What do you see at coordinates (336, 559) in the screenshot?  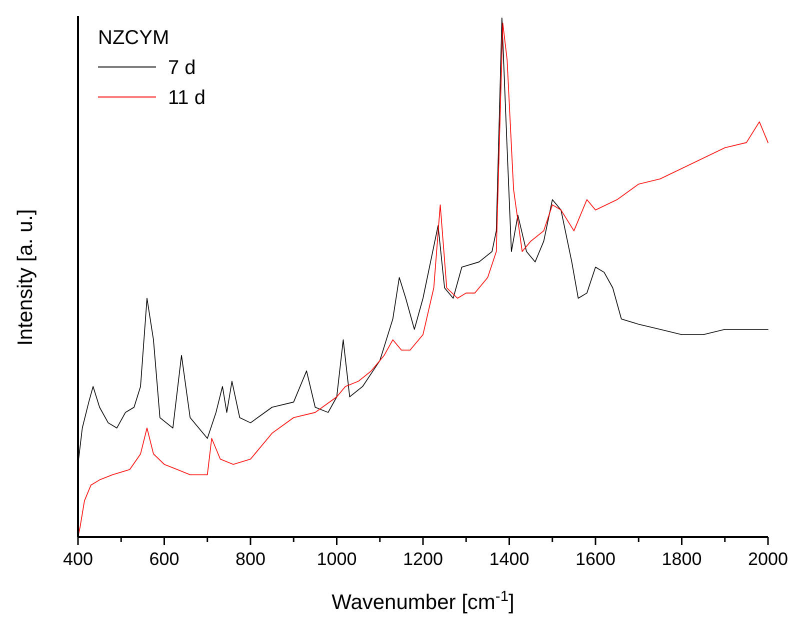 I see `x-tick-label: 1000` at bounding box center [336, 559].